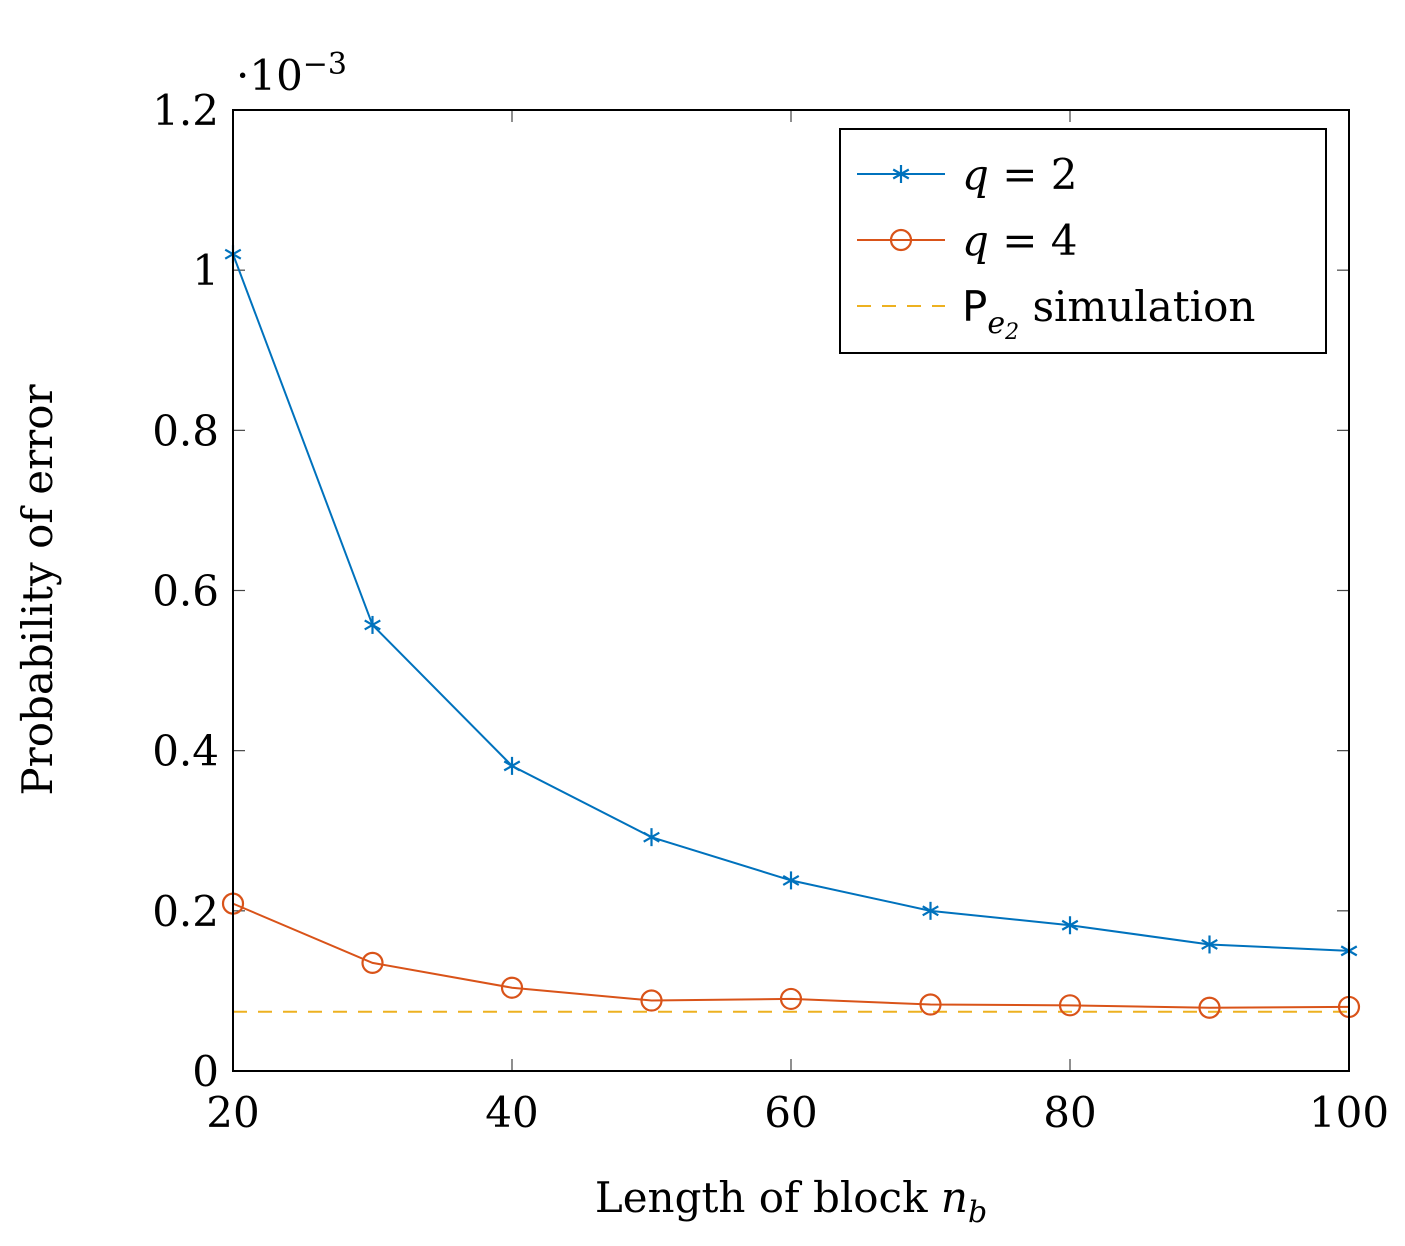 This screenshot has width=1405, height=1246. I want to click on legend-label-q2: q = 2, so click(1020, 174).